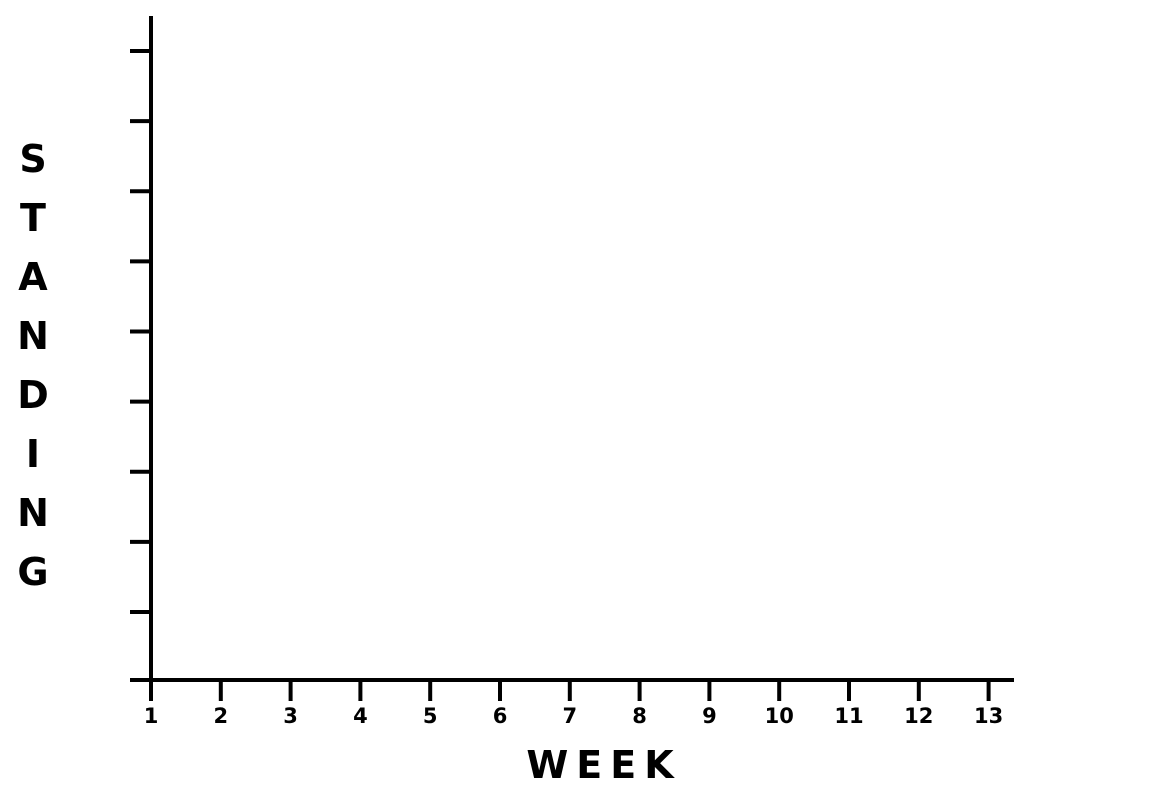  Describe the element at coordinates (779, 716) in the screenshot. I see `x-tick-label: 10` at that location.